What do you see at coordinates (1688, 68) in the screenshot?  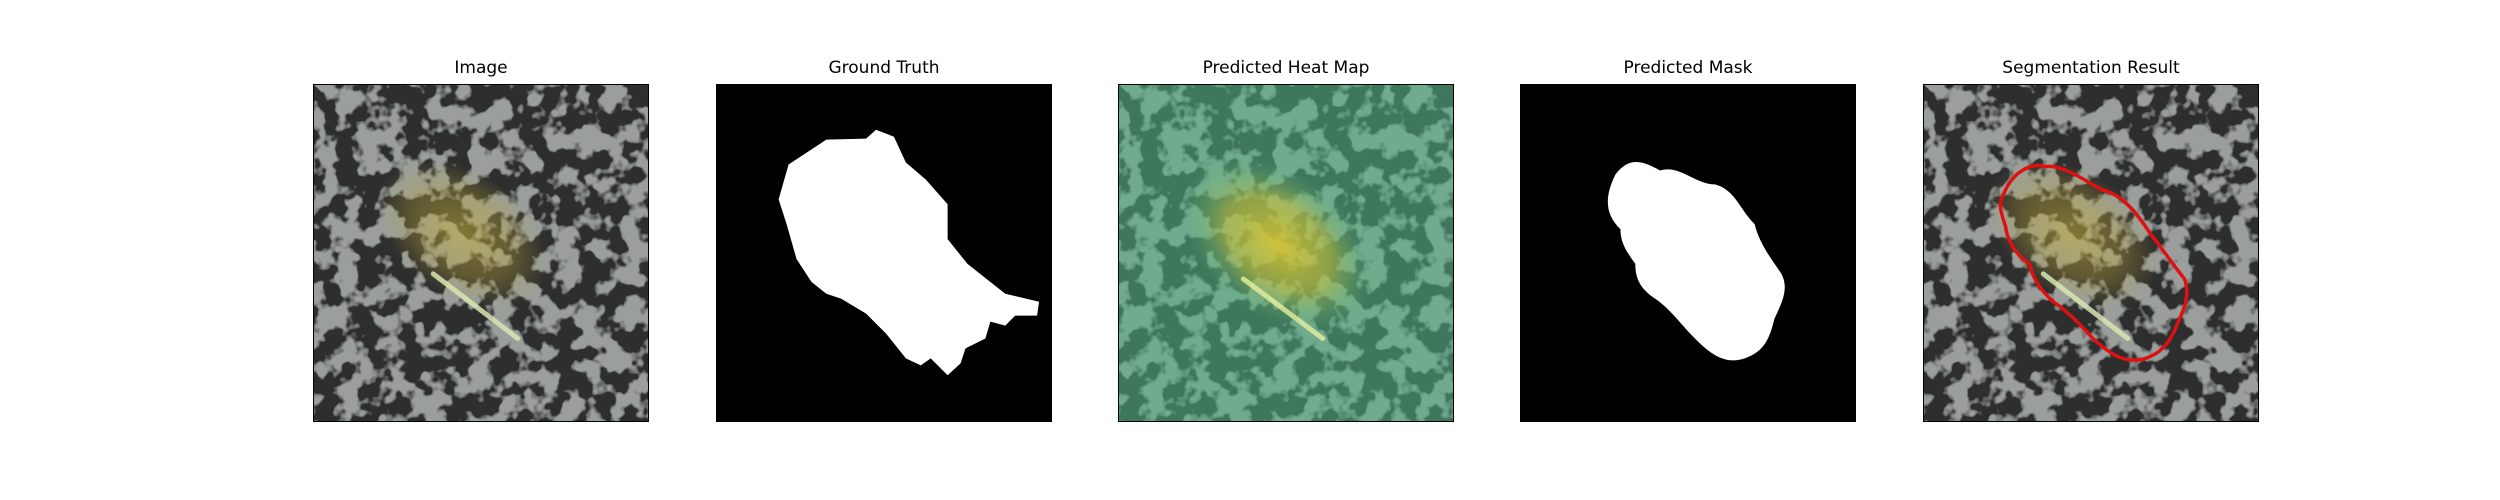 I see `panel-title-predicted-mask: Predicted Mask` at bounding box center [1688, 68].